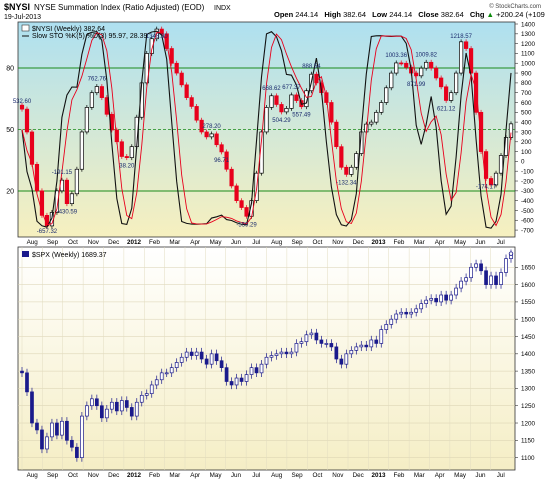 The width and height of the screenshot is (545, 480). Describe the element at coordinates (291, 88) in the screenshot. I see `annotation-label: 677.37` at that location.